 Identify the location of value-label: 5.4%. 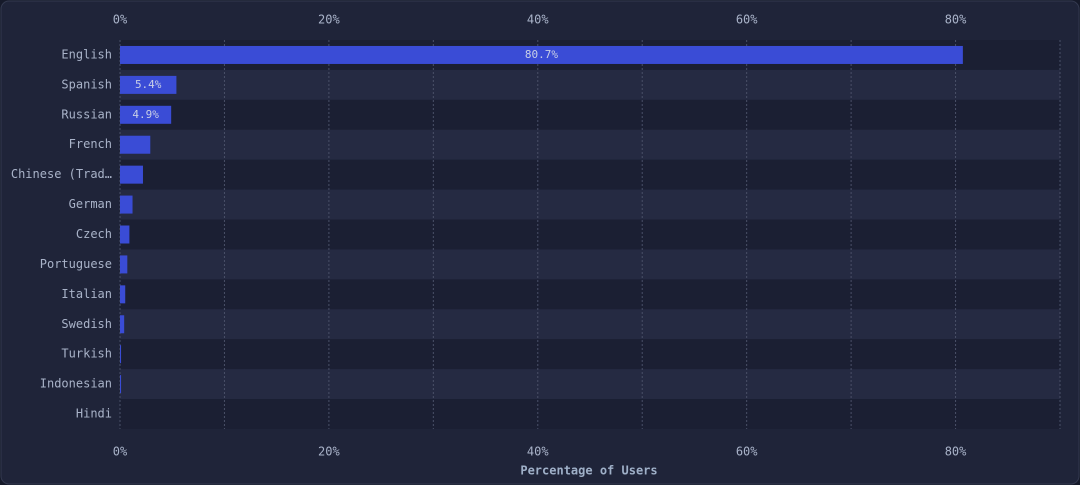
(148, 84).